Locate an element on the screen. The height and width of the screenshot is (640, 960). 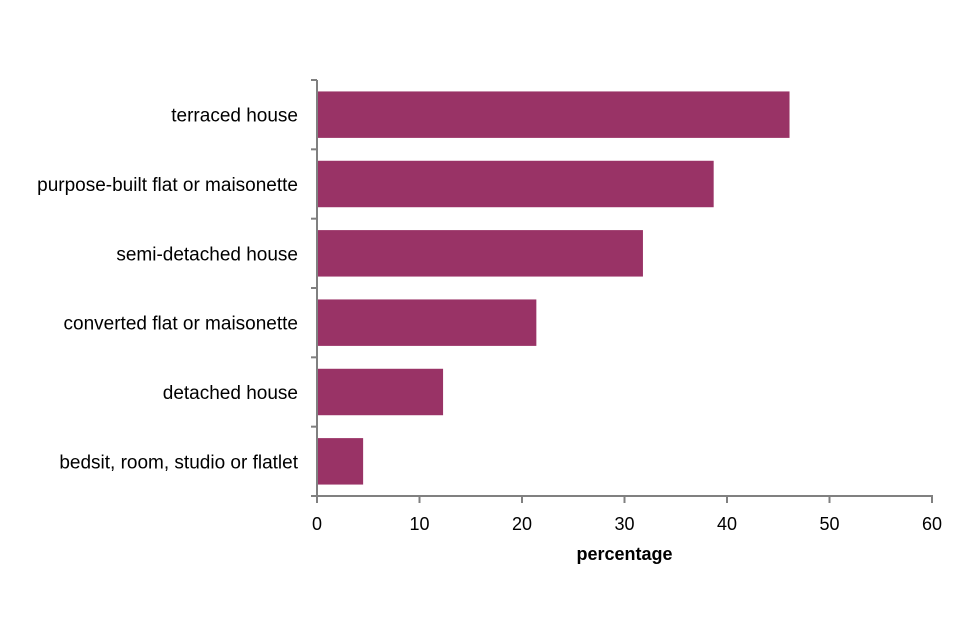
x-tick-label: 60 is located at coordinates (932, 524).